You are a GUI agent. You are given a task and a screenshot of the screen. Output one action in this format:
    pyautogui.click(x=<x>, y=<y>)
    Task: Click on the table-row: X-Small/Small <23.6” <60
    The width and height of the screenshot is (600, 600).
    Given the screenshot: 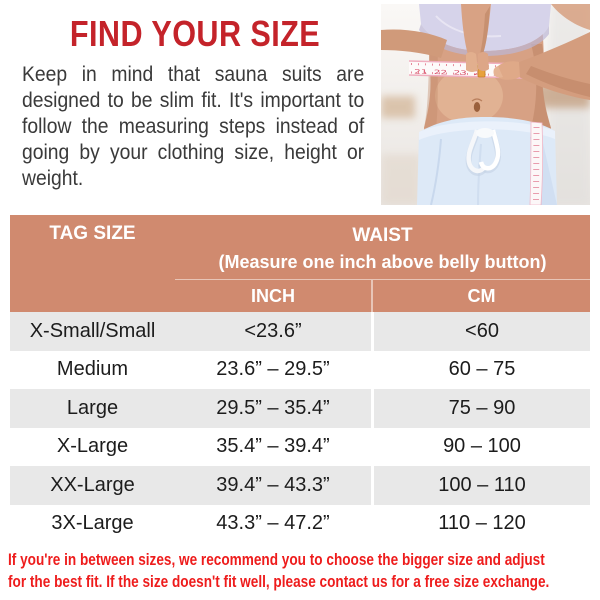 What is the action you would take?
    pyautogui.click(x=300, y=331)
    